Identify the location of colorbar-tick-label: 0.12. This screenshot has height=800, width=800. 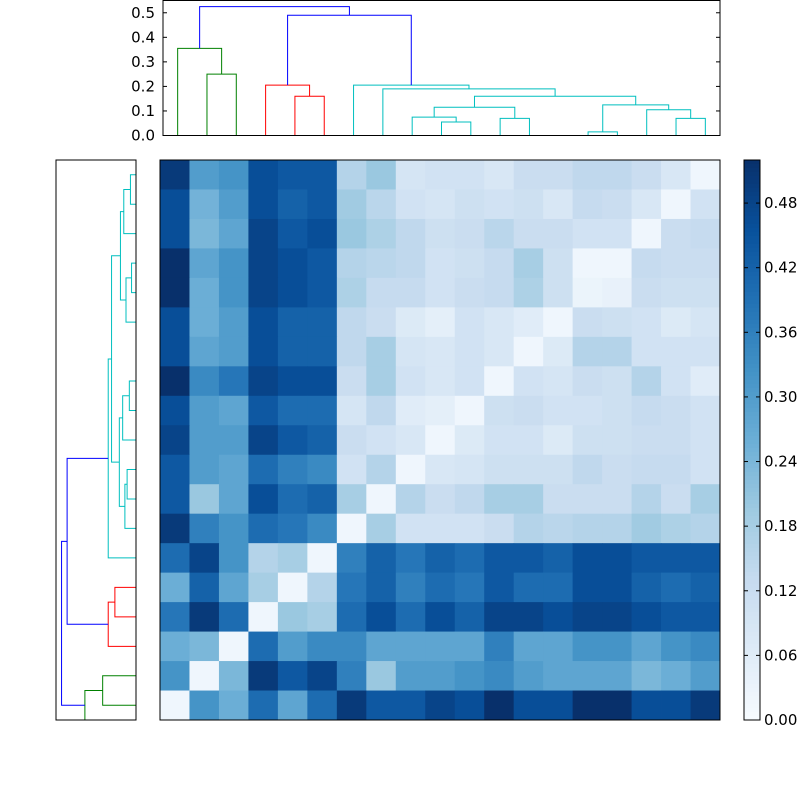
(780, 591).